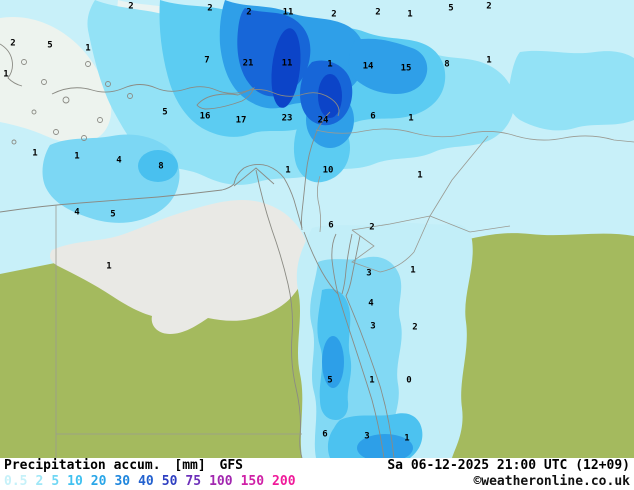 This screenshot has height=490, width=634. What do you see at coordinates (252, 481) in the screenshot?
I see `legend-item: 150` at bounding box center [252, 481].